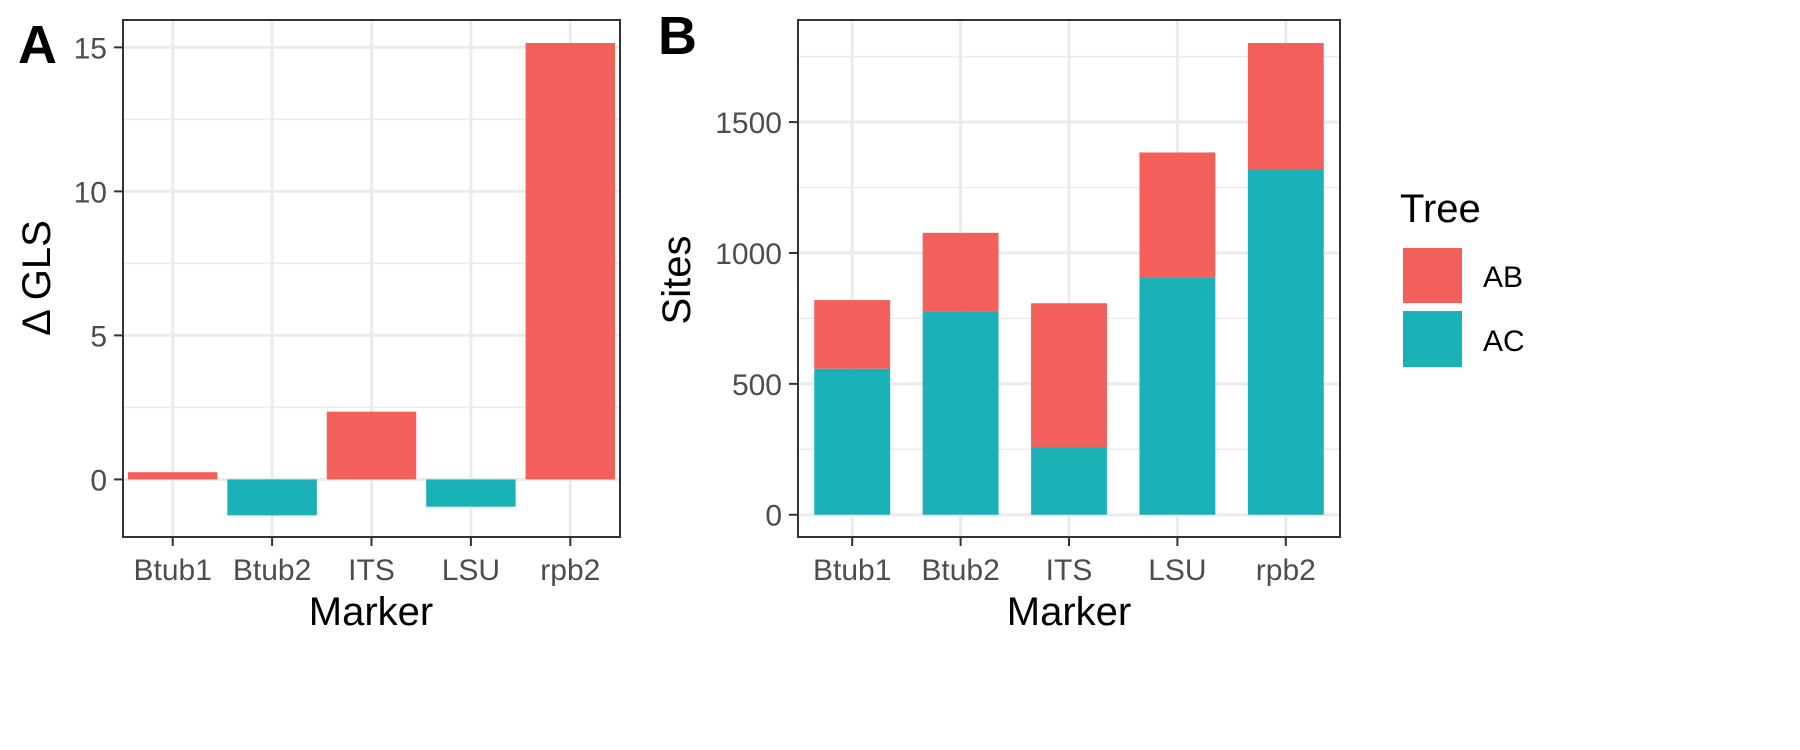 The width and height of the screenshot is (1800, 750). What do you see at coordinates (1285, 342) in the screenshot?
I see `bar-rpb2-ac` at bounding box center [1285, 342].